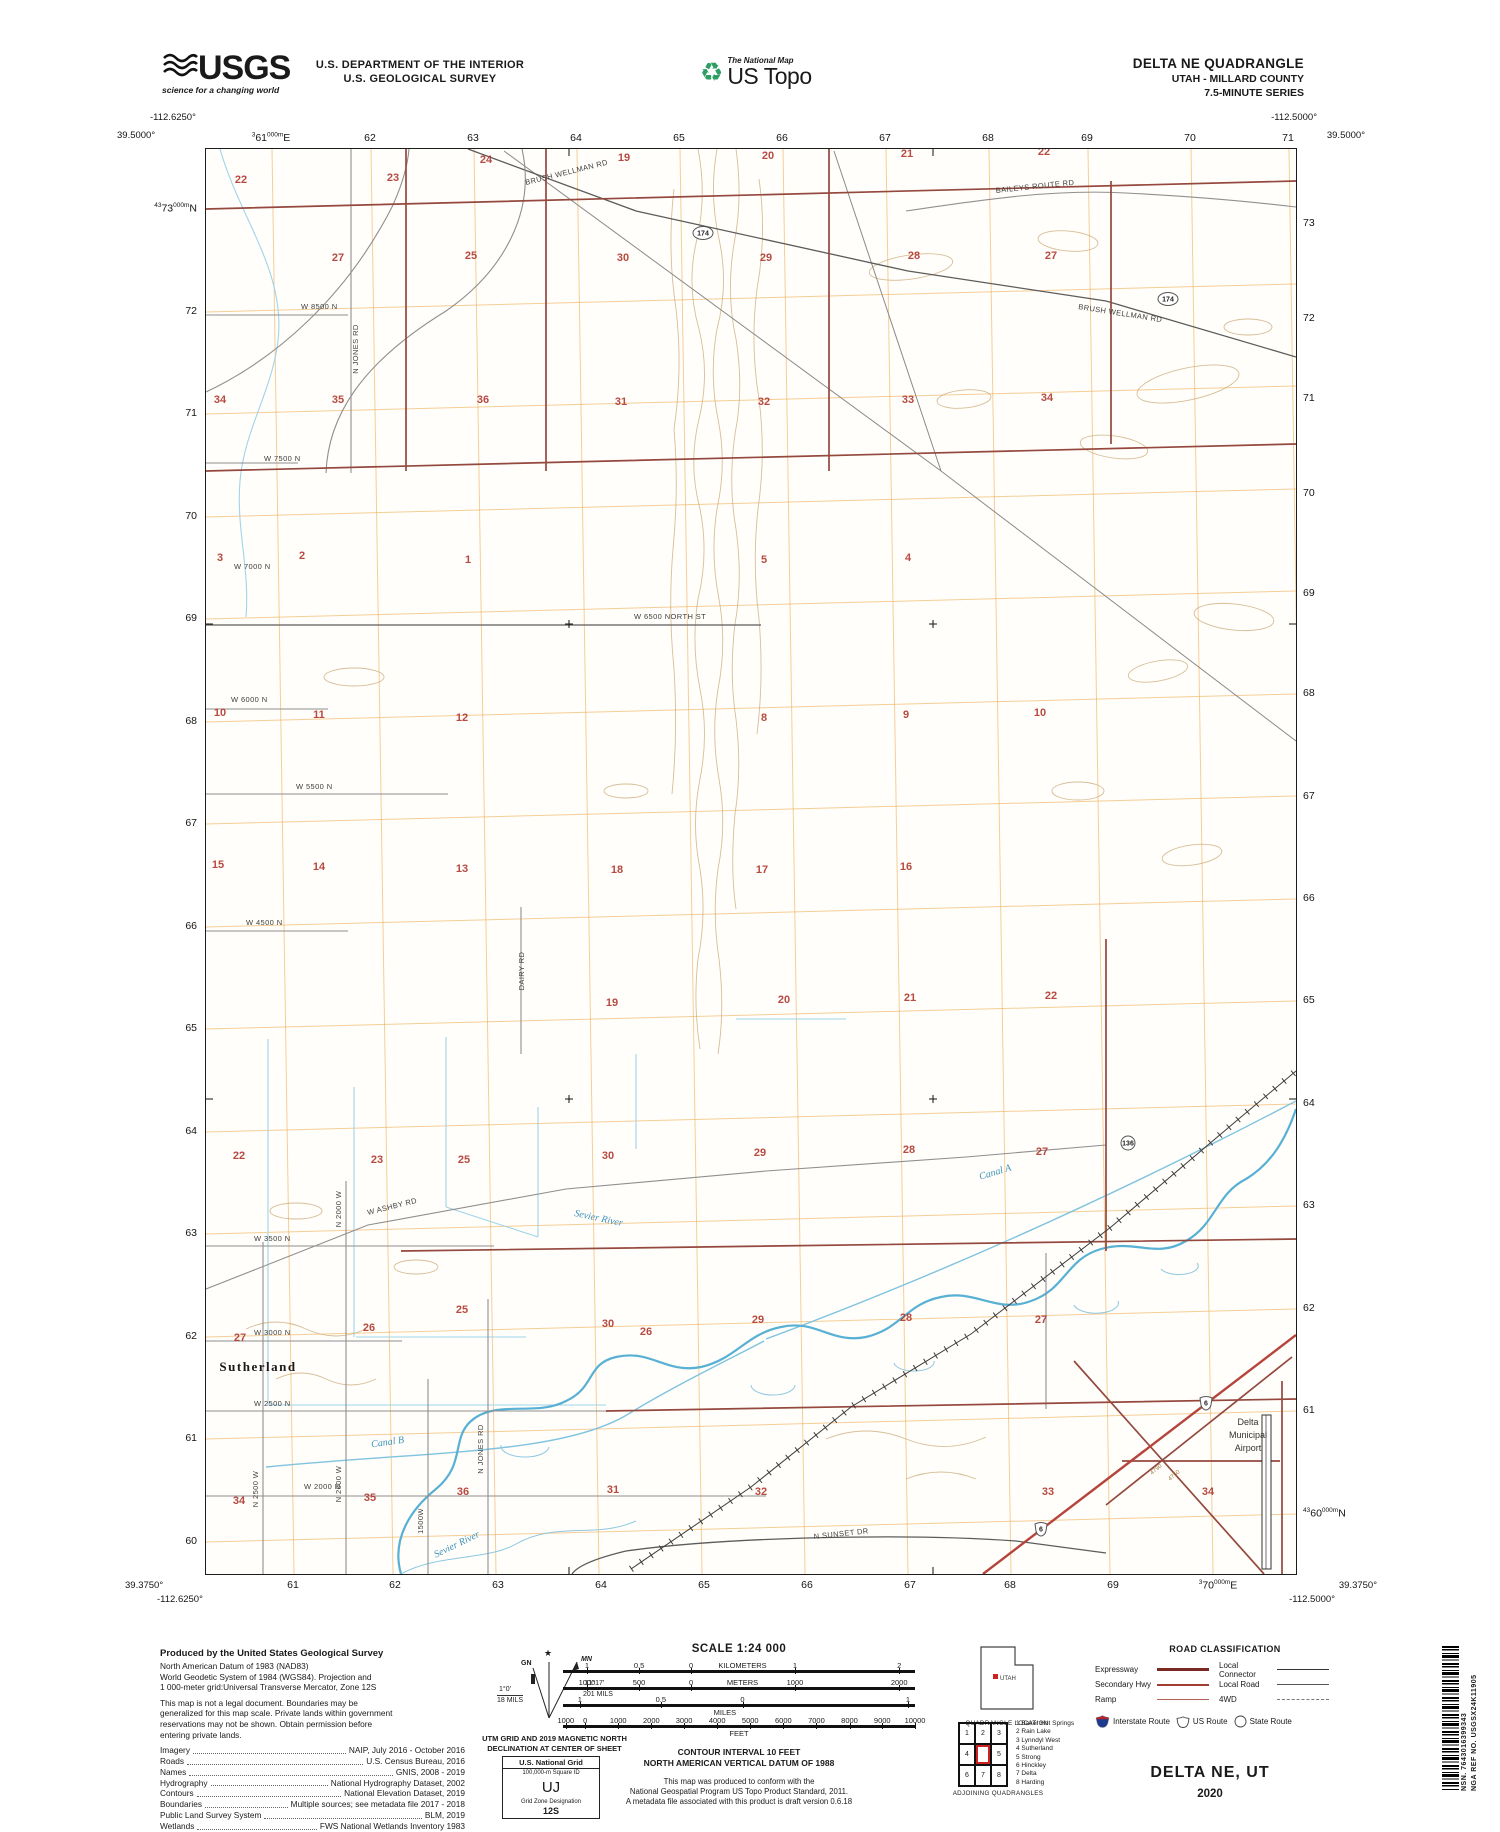 The height and width of the screenshot is (1832, 1500). What do you see at coordinates (370, 138) in the screenshot?
I see `grid-axis-label: 62` at bounding box center [370, 138].